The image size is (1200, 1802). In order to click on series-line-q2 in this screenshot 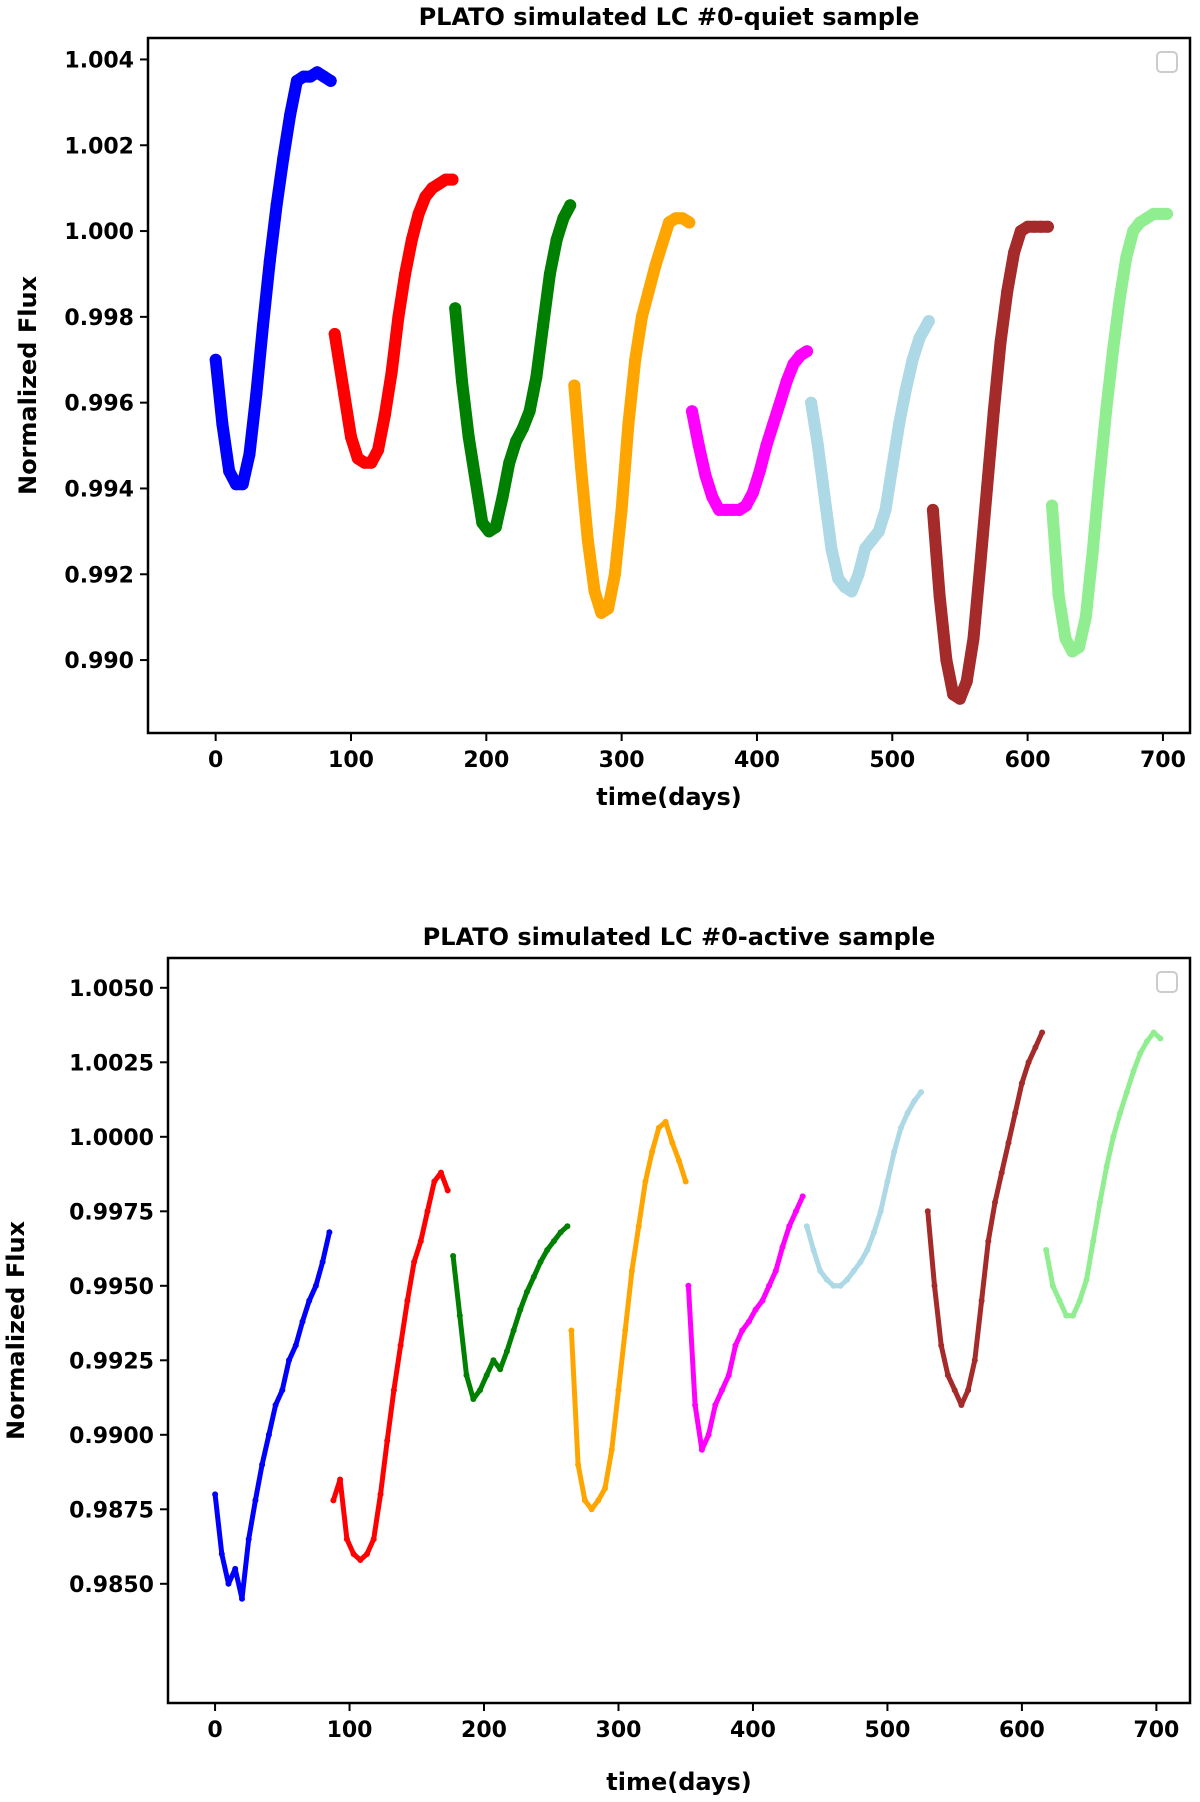, I will do `click(393, 321)`.